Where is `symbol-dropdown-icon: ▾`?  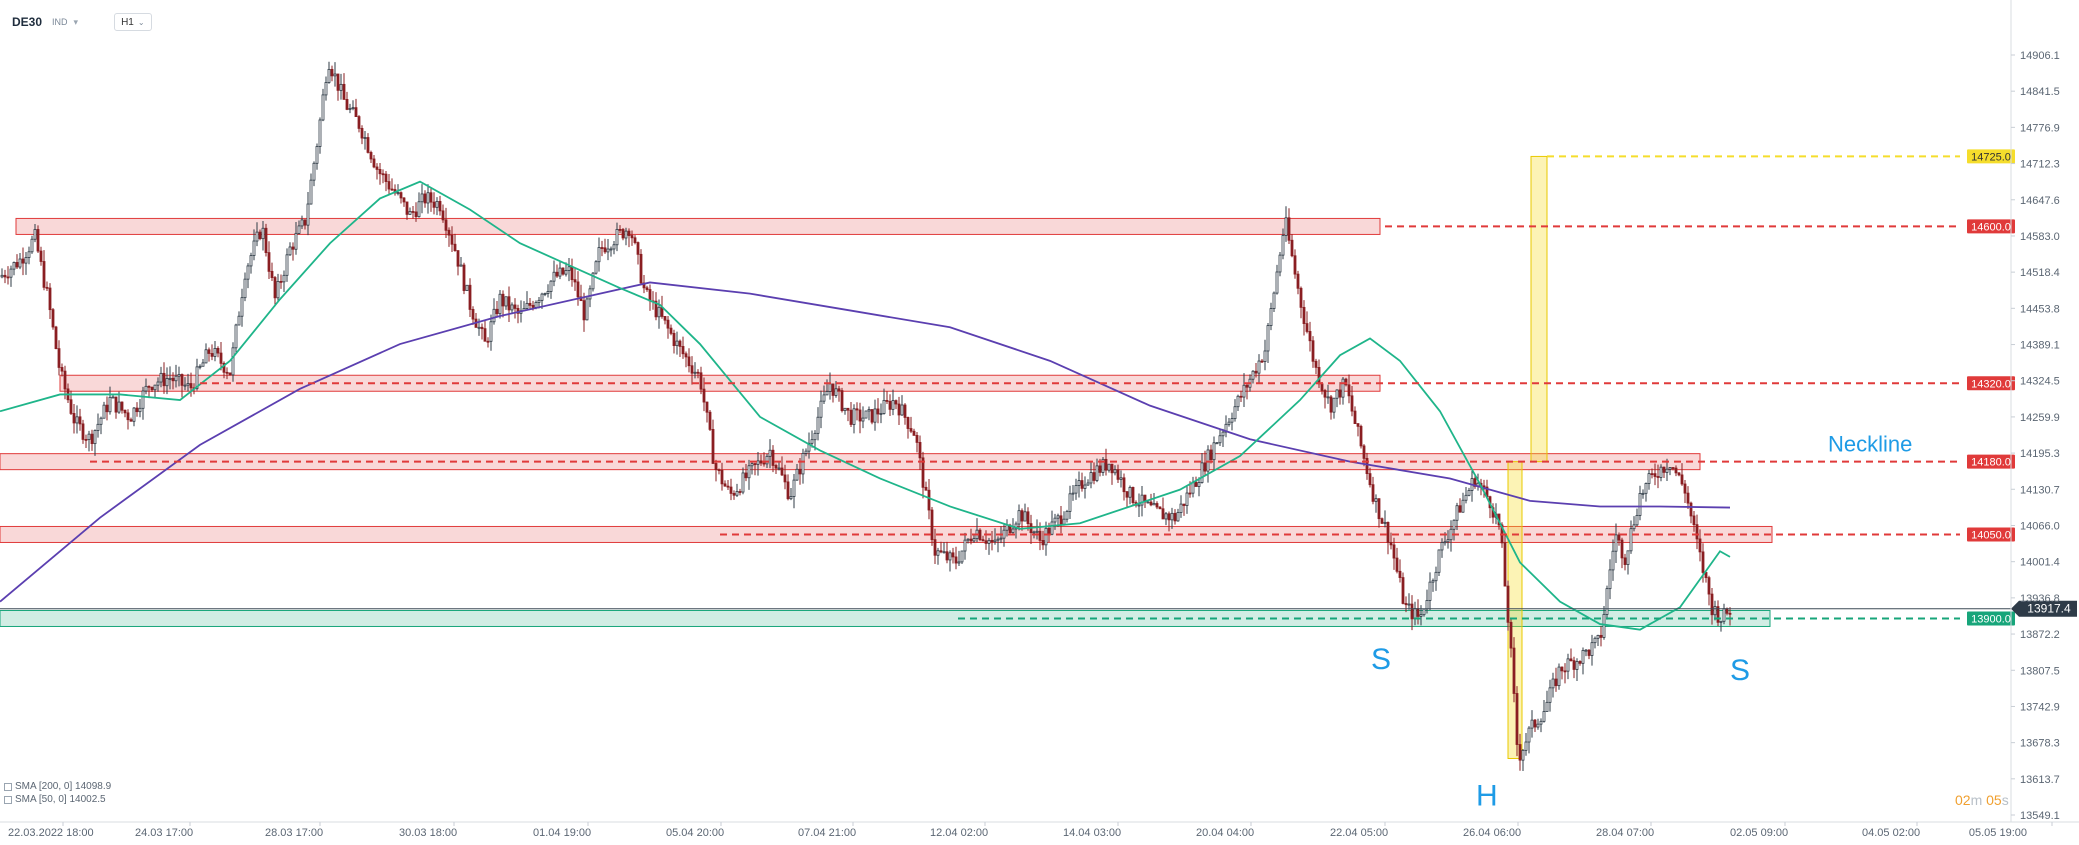 symbol-dropdown-icon: ▾ is located at coordinates (76, 21).